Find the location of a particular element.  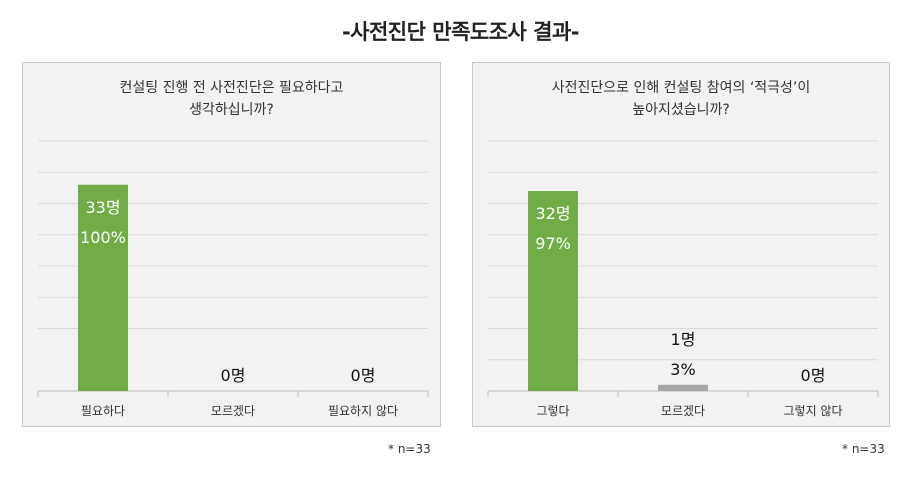

chart-title: 사전진단으로 인해 컨설팅 참여의 ‘적극성’이 높아지셨습니까? is located at coordinates (681, 99).